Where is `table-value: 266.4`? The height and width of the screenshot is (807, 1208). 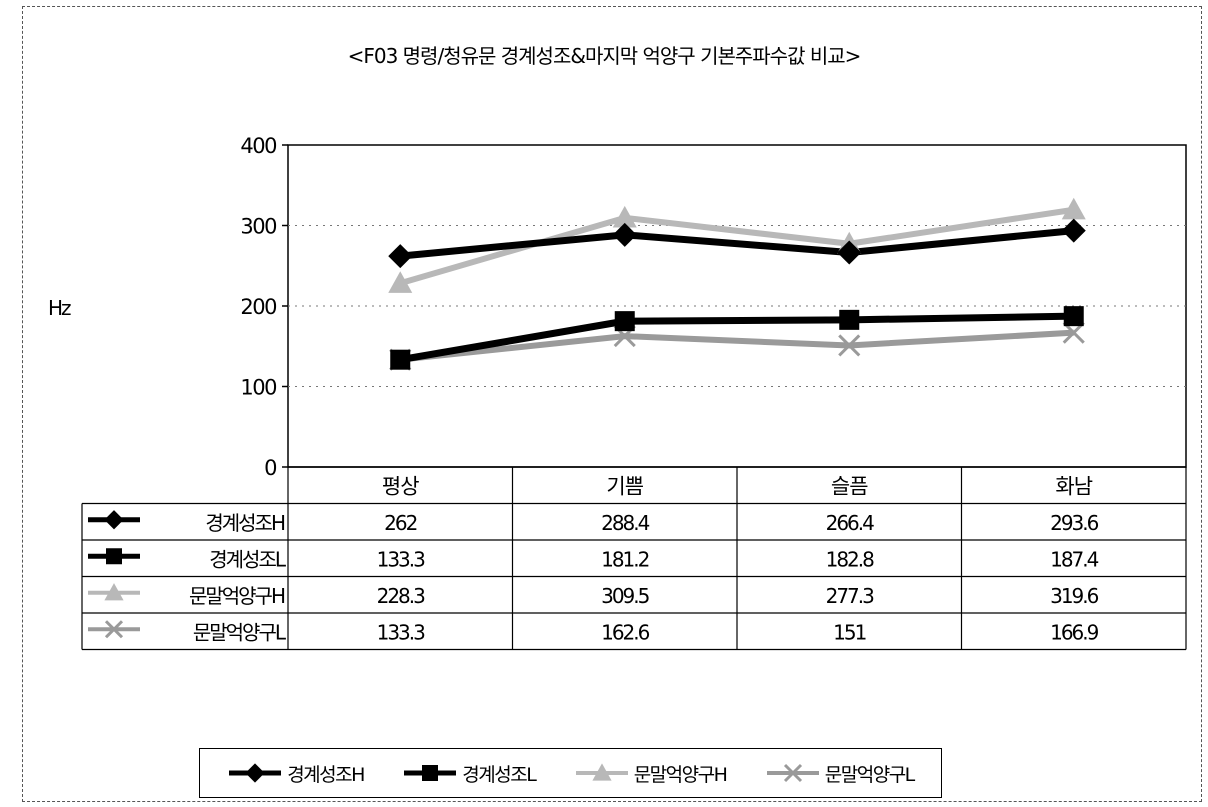
table-value: 266.4 is located at coordinates (850, 523).